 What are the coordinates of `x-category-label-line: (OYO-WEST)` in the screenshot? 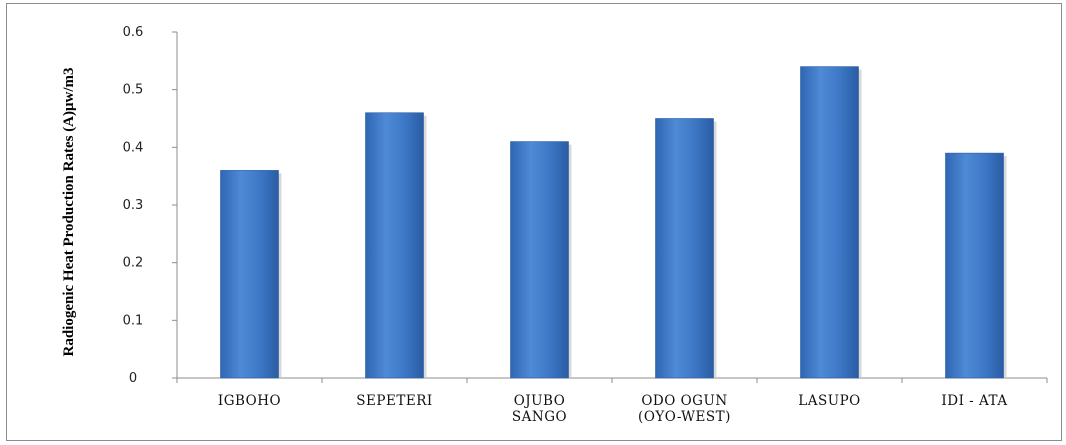 It's located at (684, 417).